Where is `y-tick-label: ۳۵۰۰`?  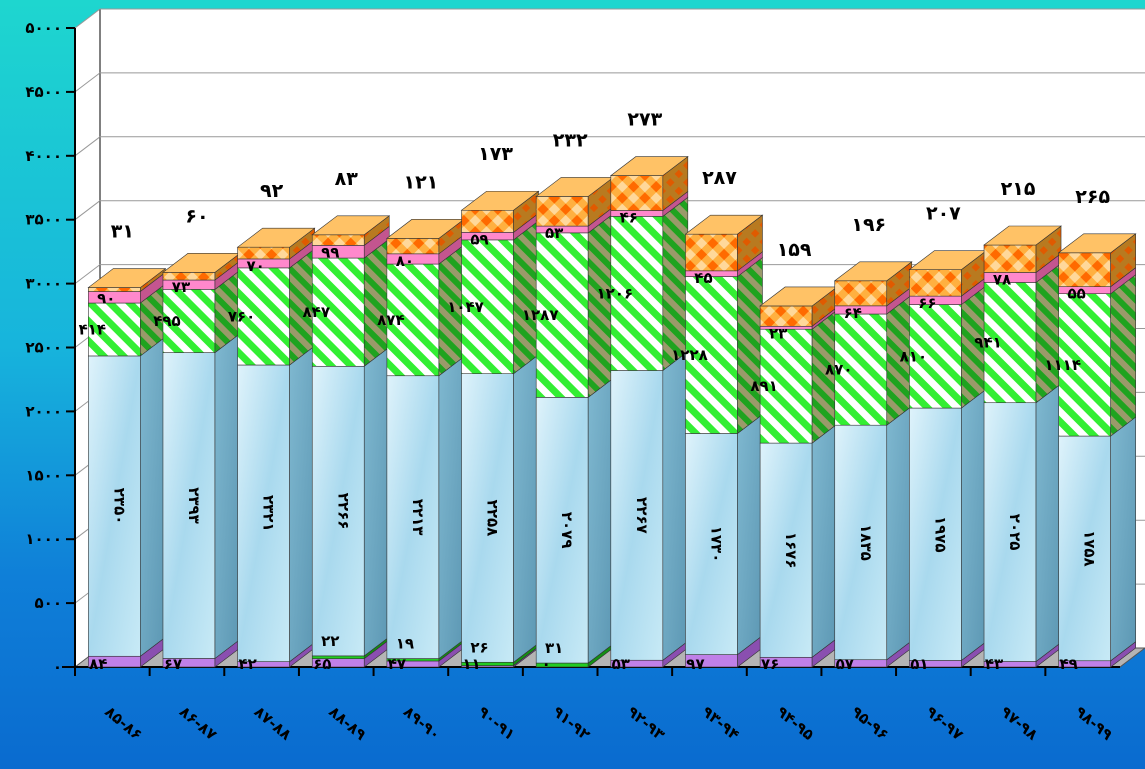 y-tick-label: ۳۵۰۰ is located at coordinates (43, 220).